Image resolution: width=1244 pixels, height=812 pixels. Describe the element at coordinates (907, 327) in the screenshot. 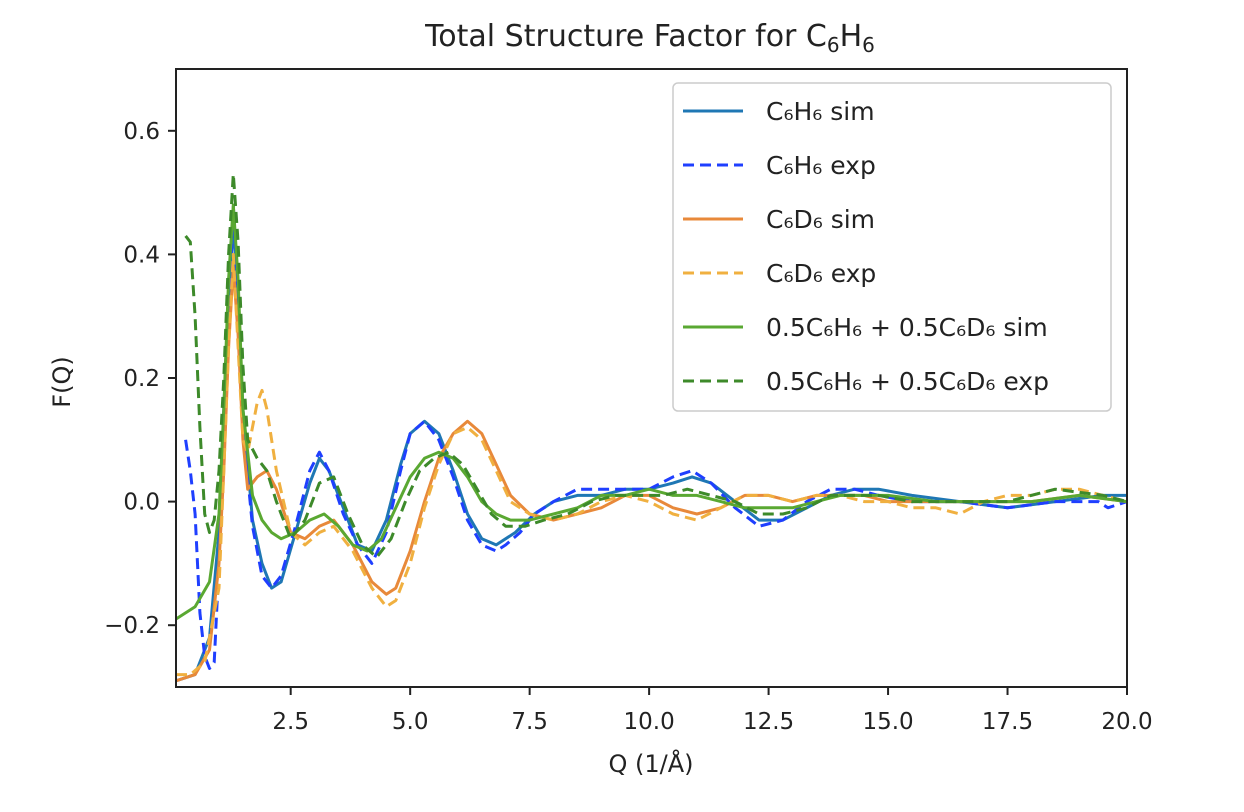

I see `legend-label-5: 0.5C₆H₆ + 0.5C₆D₆ sim` at that location.